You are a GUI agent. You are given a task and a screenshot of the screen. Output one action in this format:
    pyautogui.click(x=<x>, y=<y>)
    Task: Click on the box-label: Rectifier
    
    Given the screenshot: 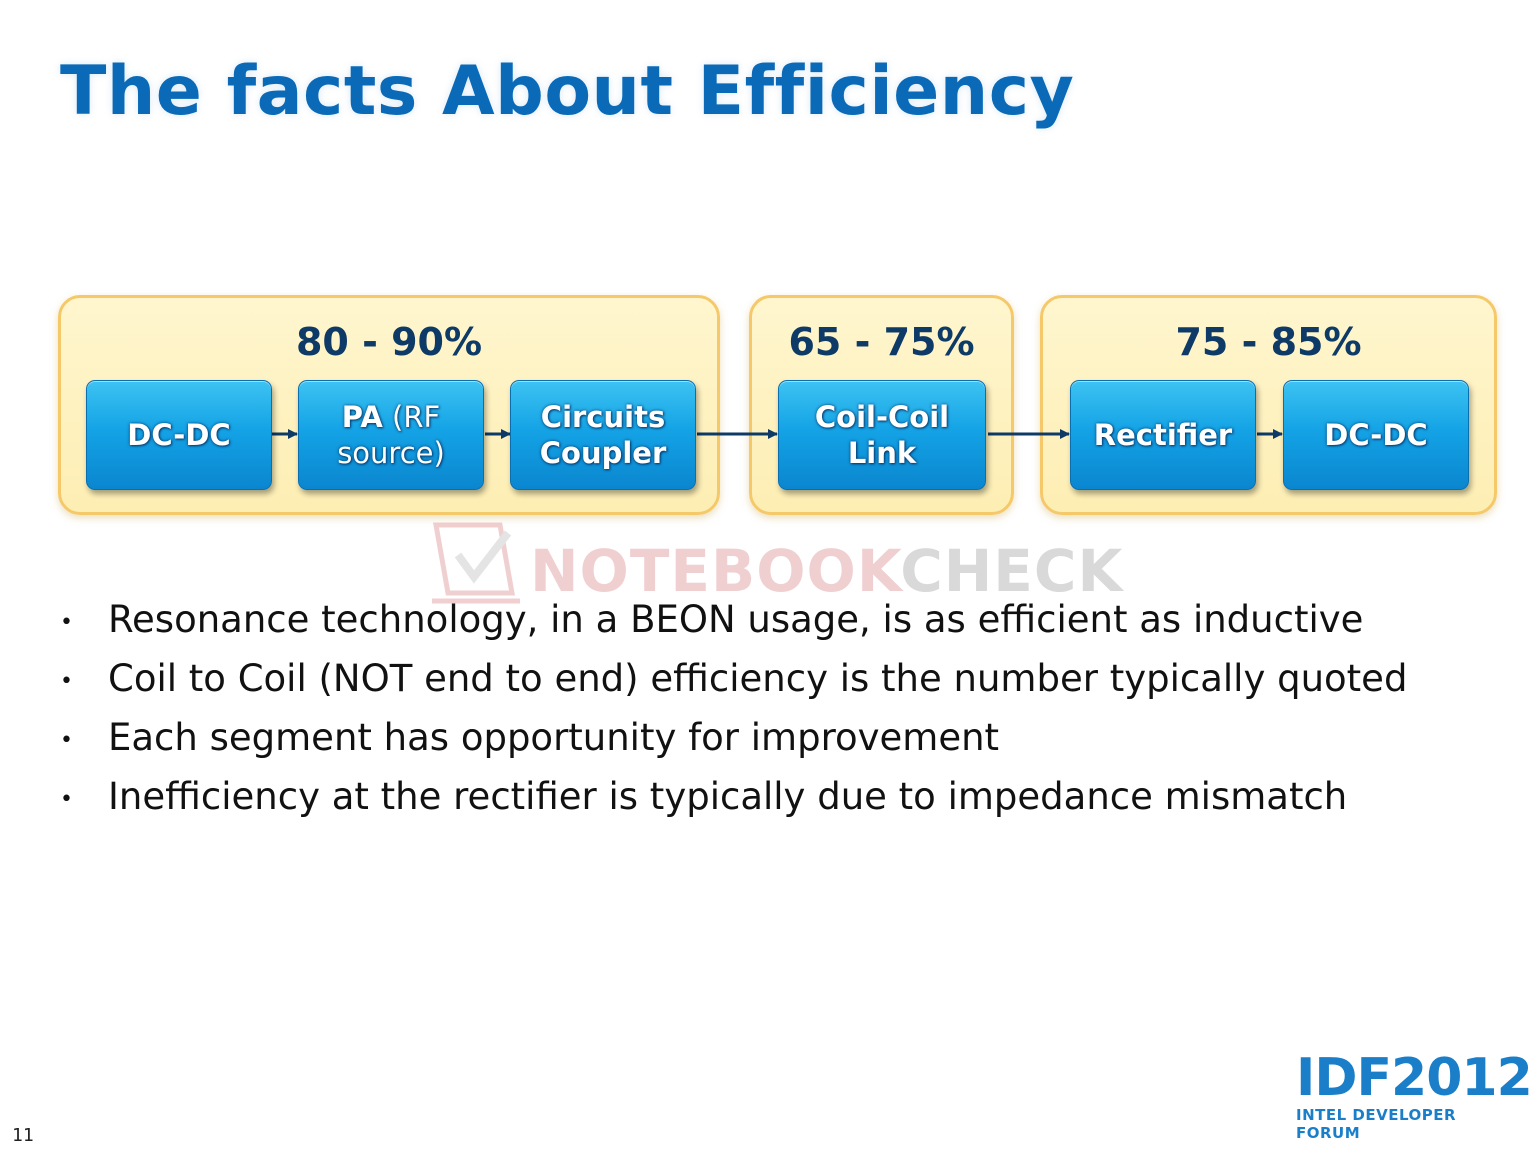 What is the action you would take?
    pyautogui.click(x=1163, y=435)
    